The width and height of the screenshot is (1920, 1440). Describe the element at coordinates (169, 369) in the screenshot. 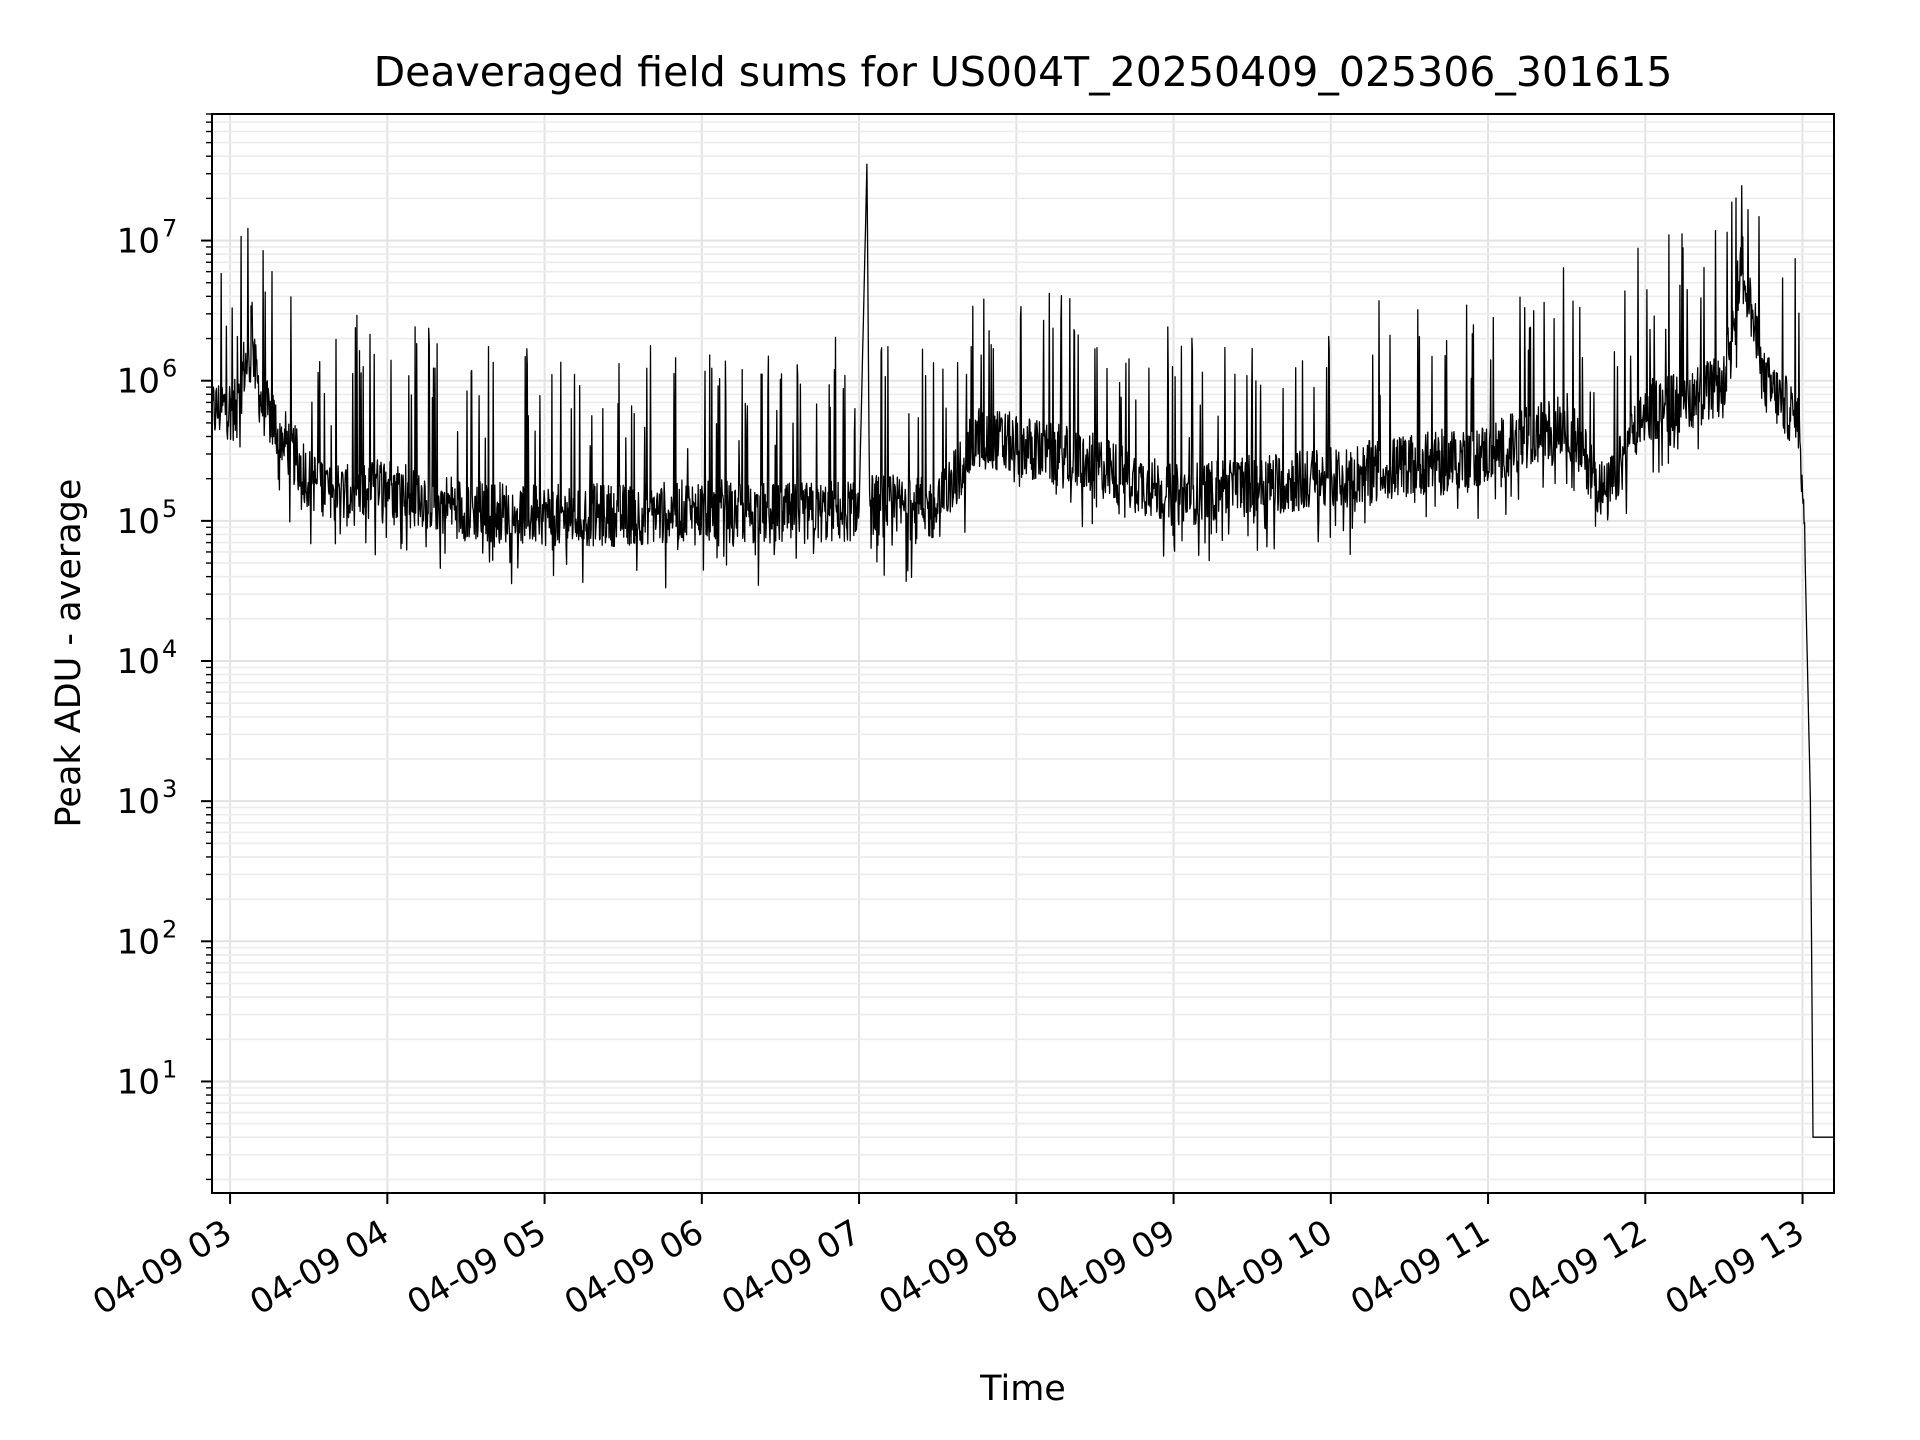

I see `y-tick-exponent: 6` at that location.